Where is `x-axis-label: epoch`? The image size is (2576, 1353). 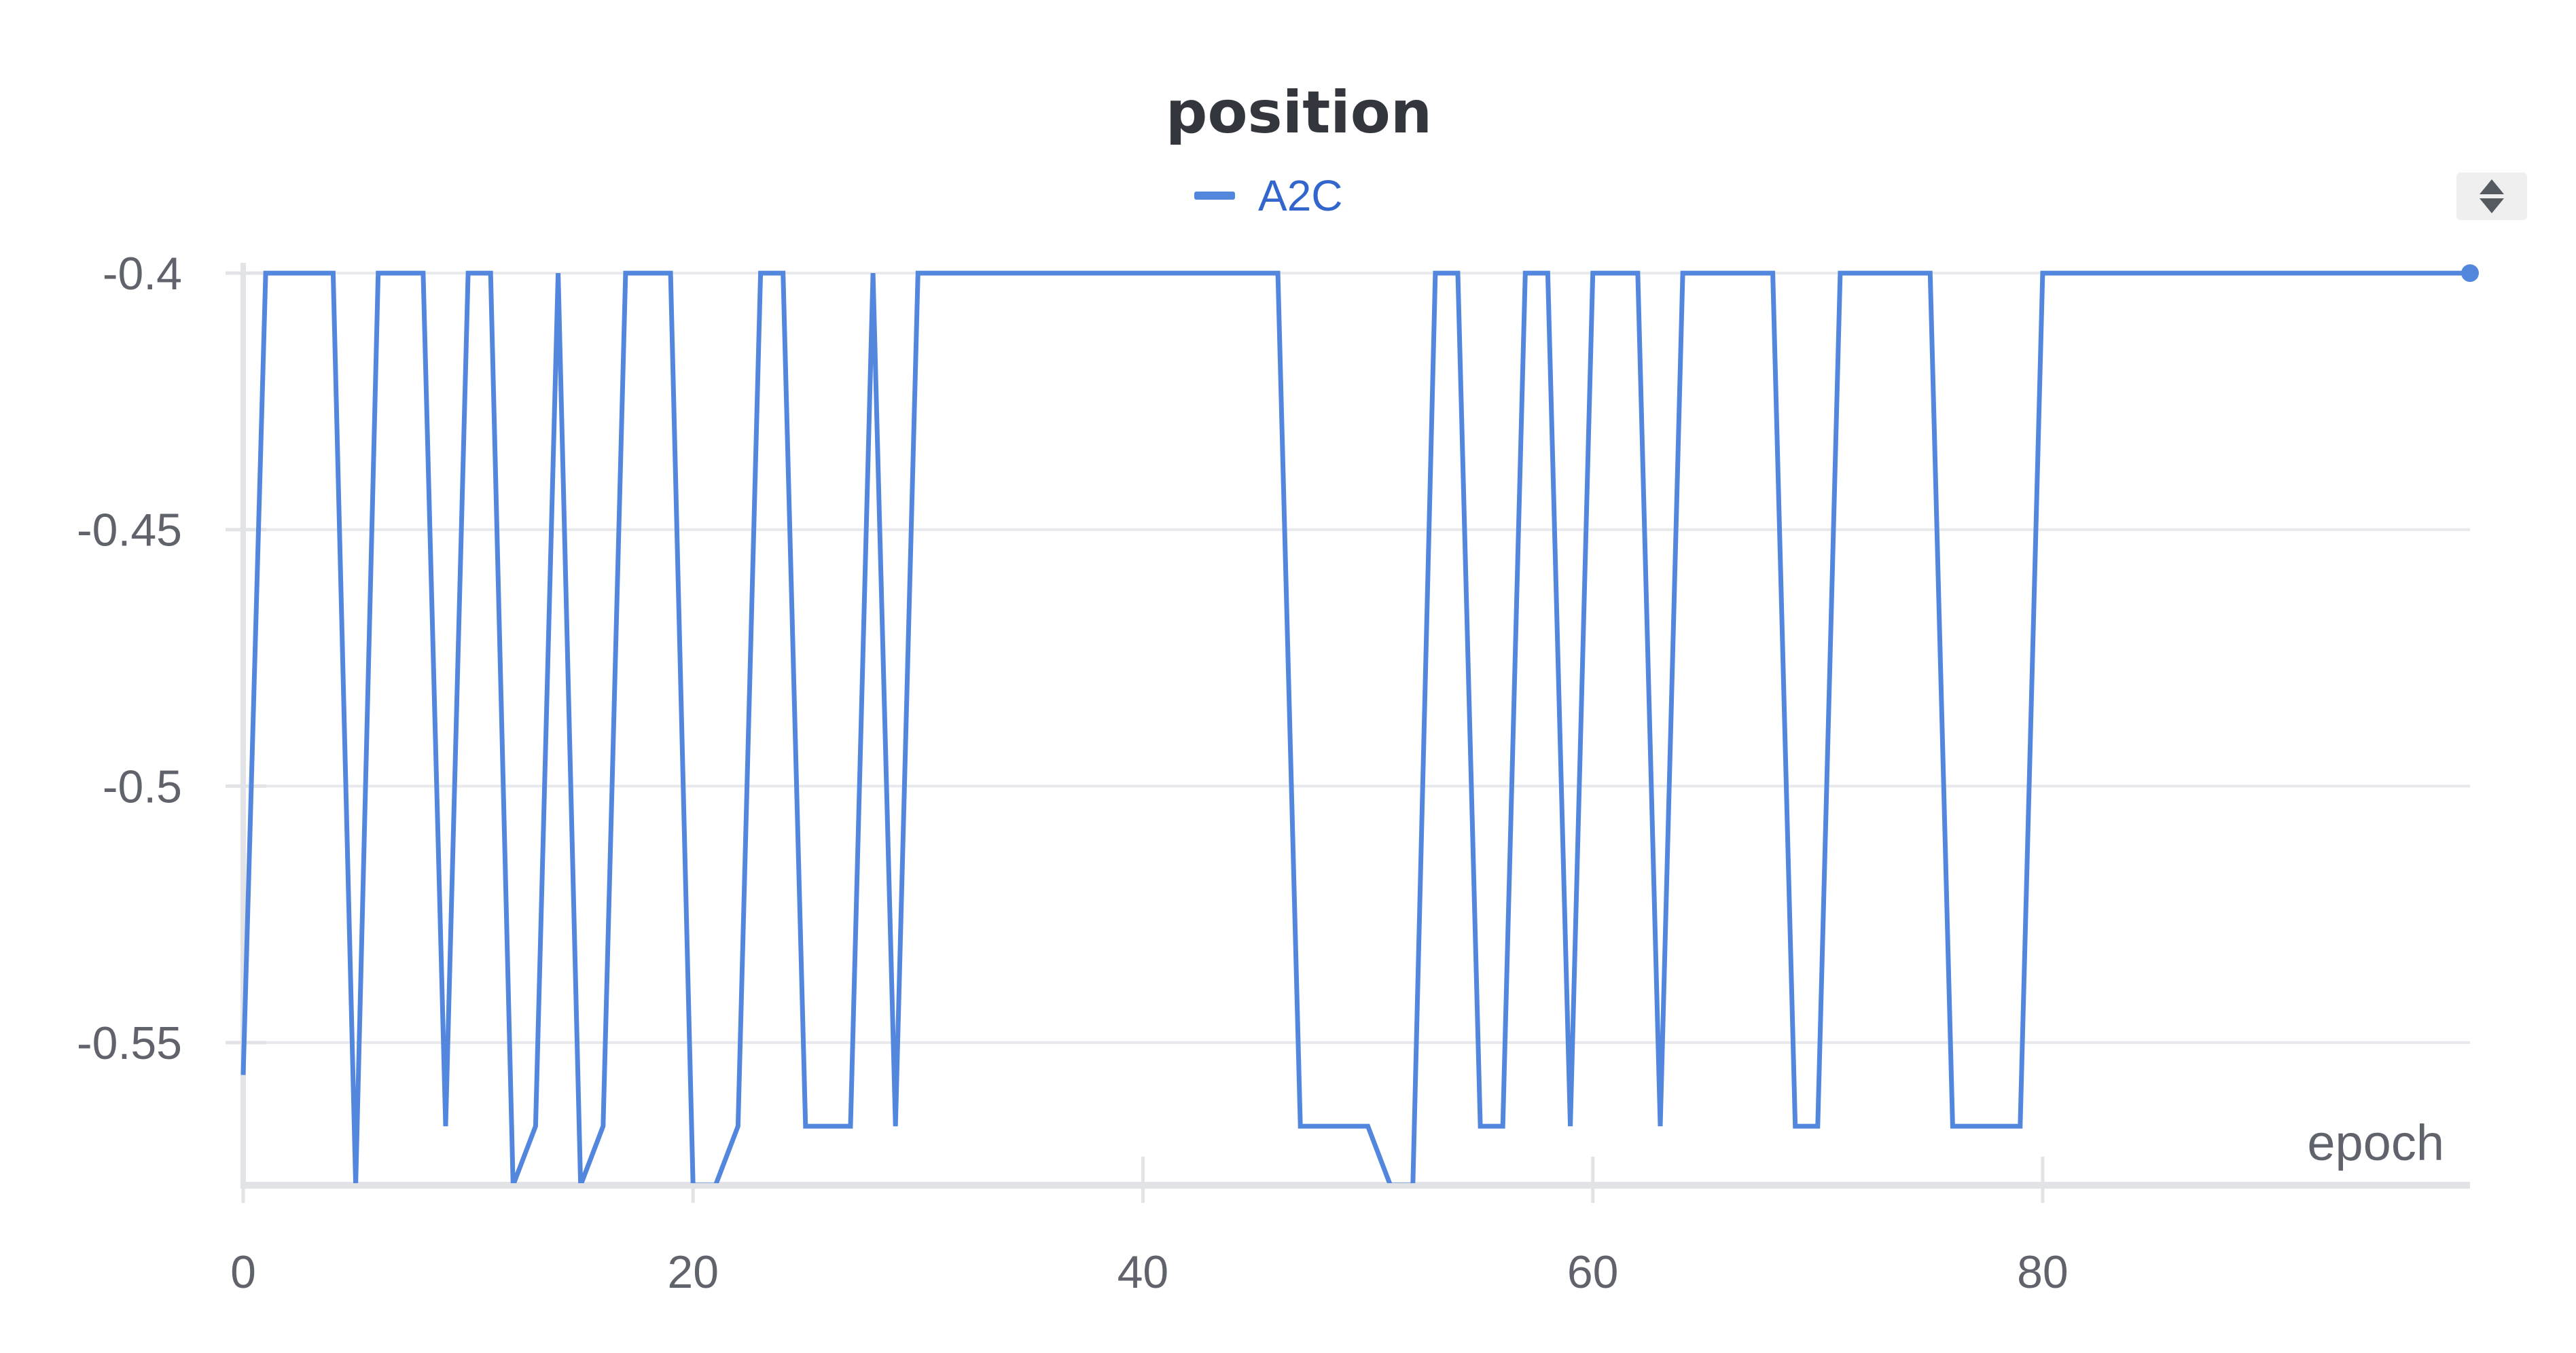
x-axis-label: epoch is located at coordinates (2375, 1143).